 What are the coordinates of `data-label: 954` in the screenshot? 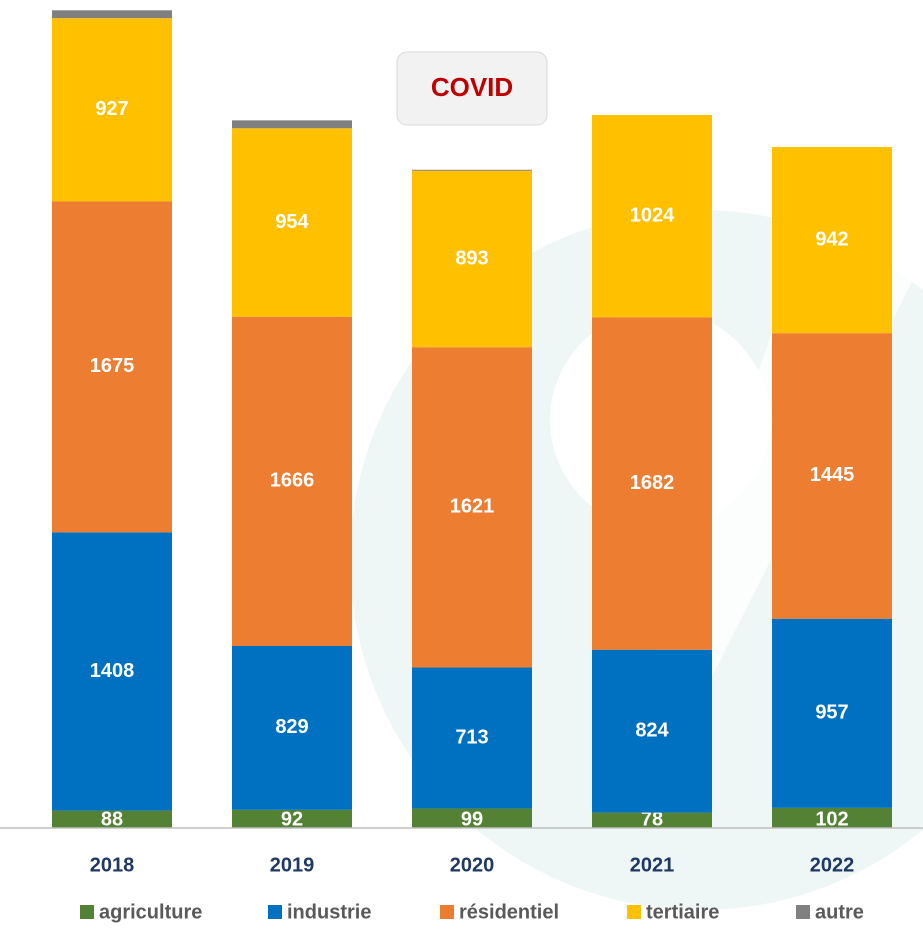 It's located at (292, 222).